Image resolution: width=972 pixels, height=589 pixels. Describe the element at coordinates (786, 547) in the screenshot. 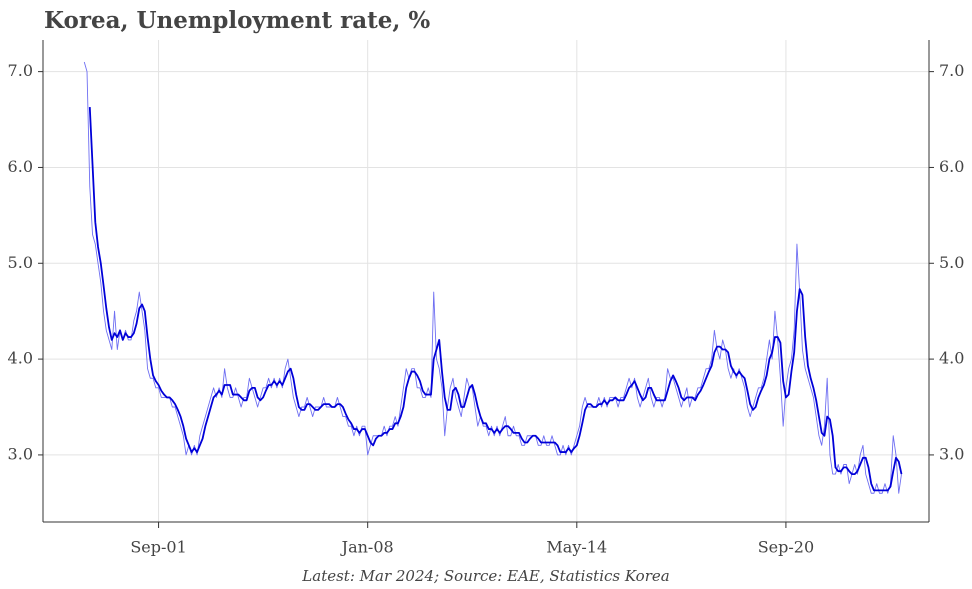

I see `x-tick-label: Sep-20` at that location.